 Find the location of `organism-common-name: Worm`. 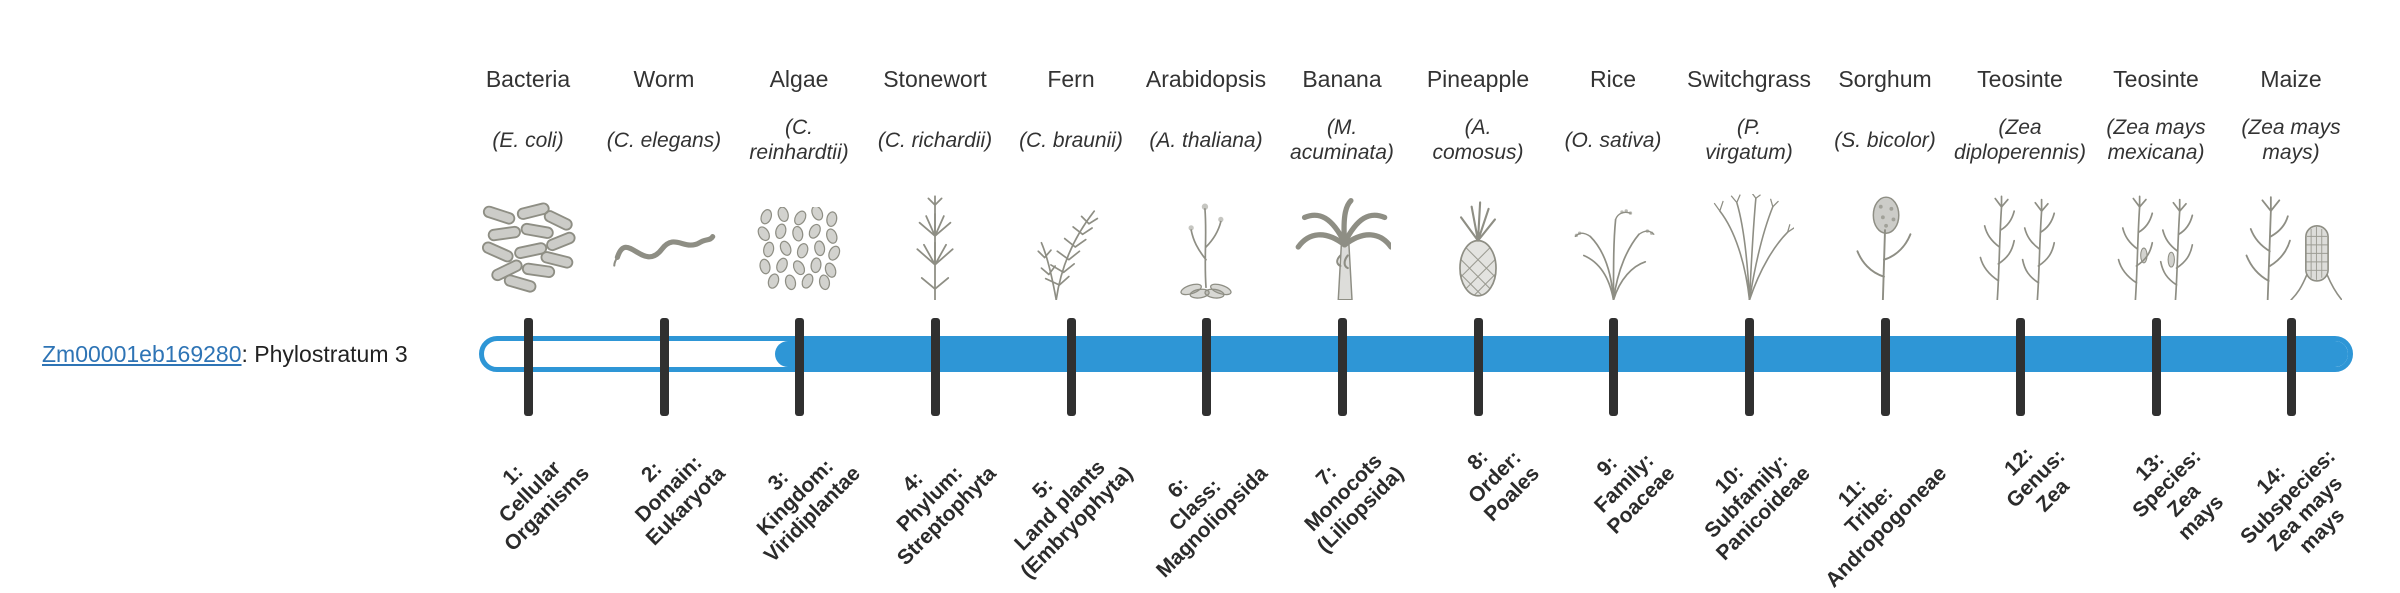

organism-common-name: Worm is located at coordinates (664, 79).